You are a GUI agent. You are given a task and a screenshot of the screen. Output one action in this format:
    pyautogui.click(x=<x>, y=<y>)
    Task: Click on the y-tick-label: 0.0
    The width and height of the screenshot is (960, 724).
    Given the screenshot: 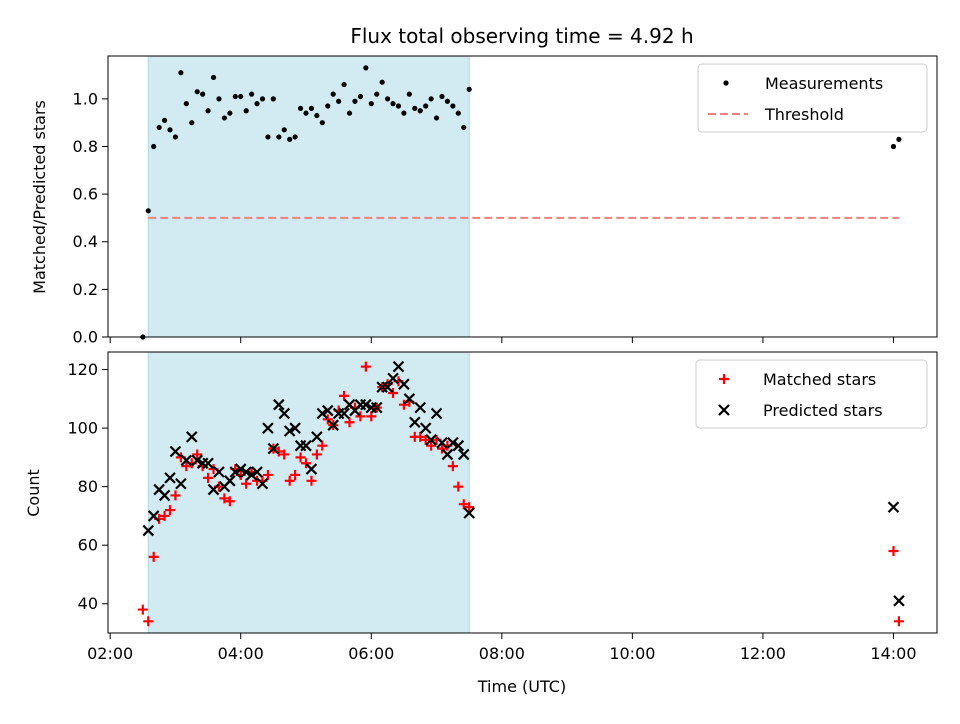 What is the action you would take?
    pyautogui.click(x=85, y=337)
    